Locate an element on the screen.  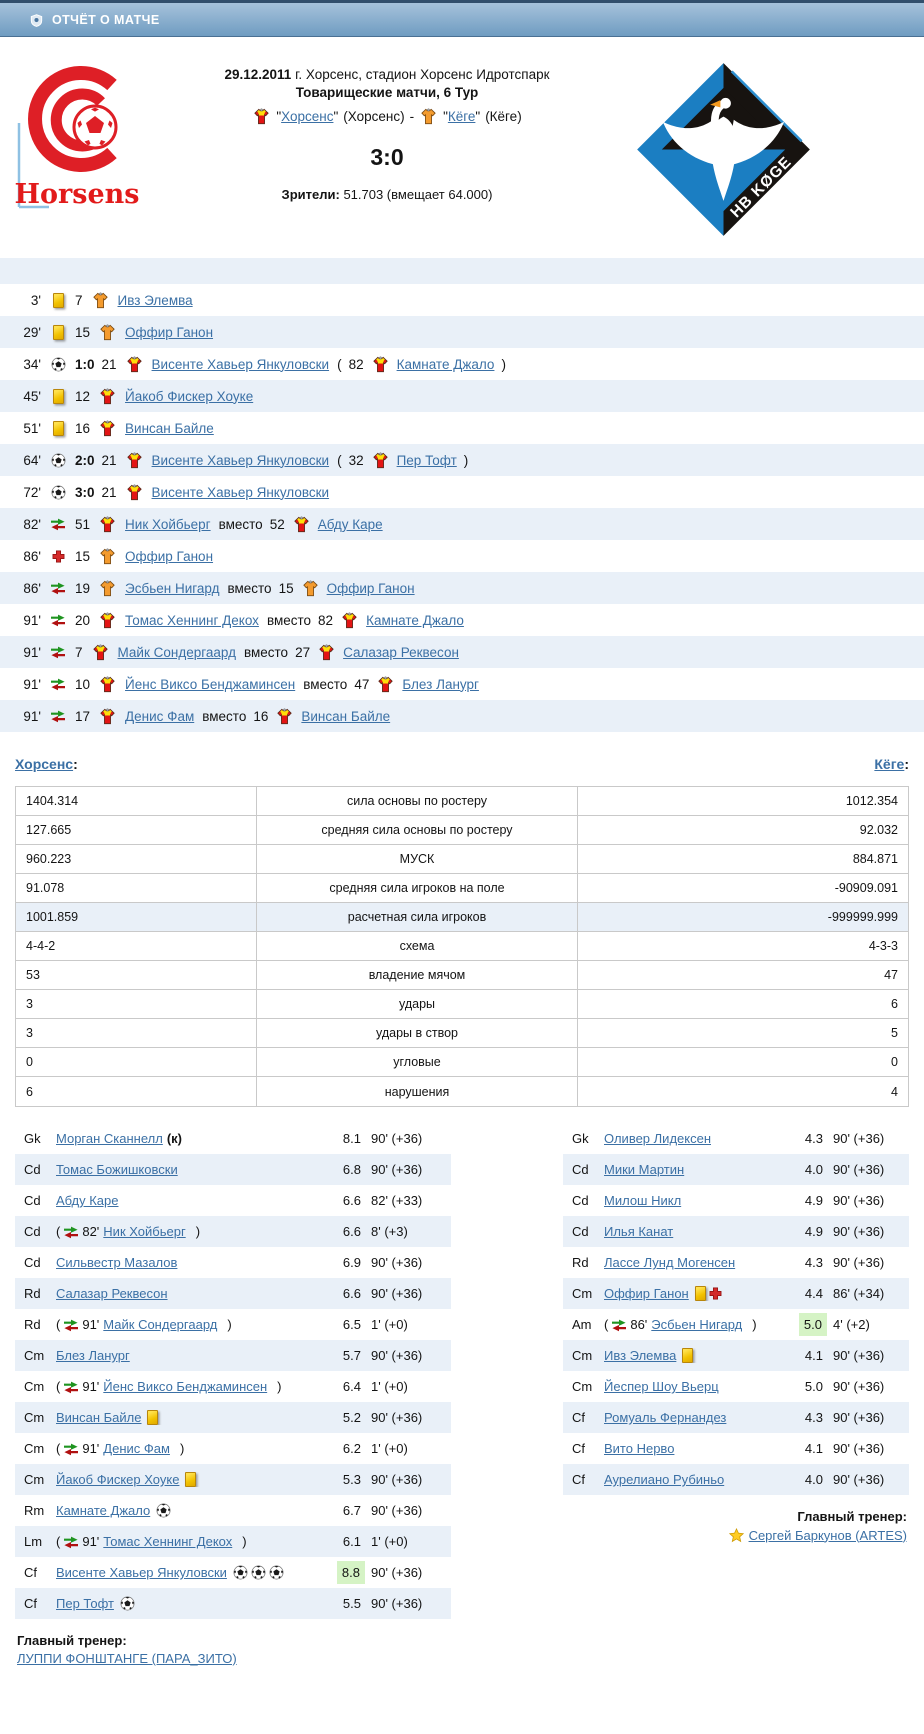
player-link: Пер Тофт is located at coordinates (85, 1603).